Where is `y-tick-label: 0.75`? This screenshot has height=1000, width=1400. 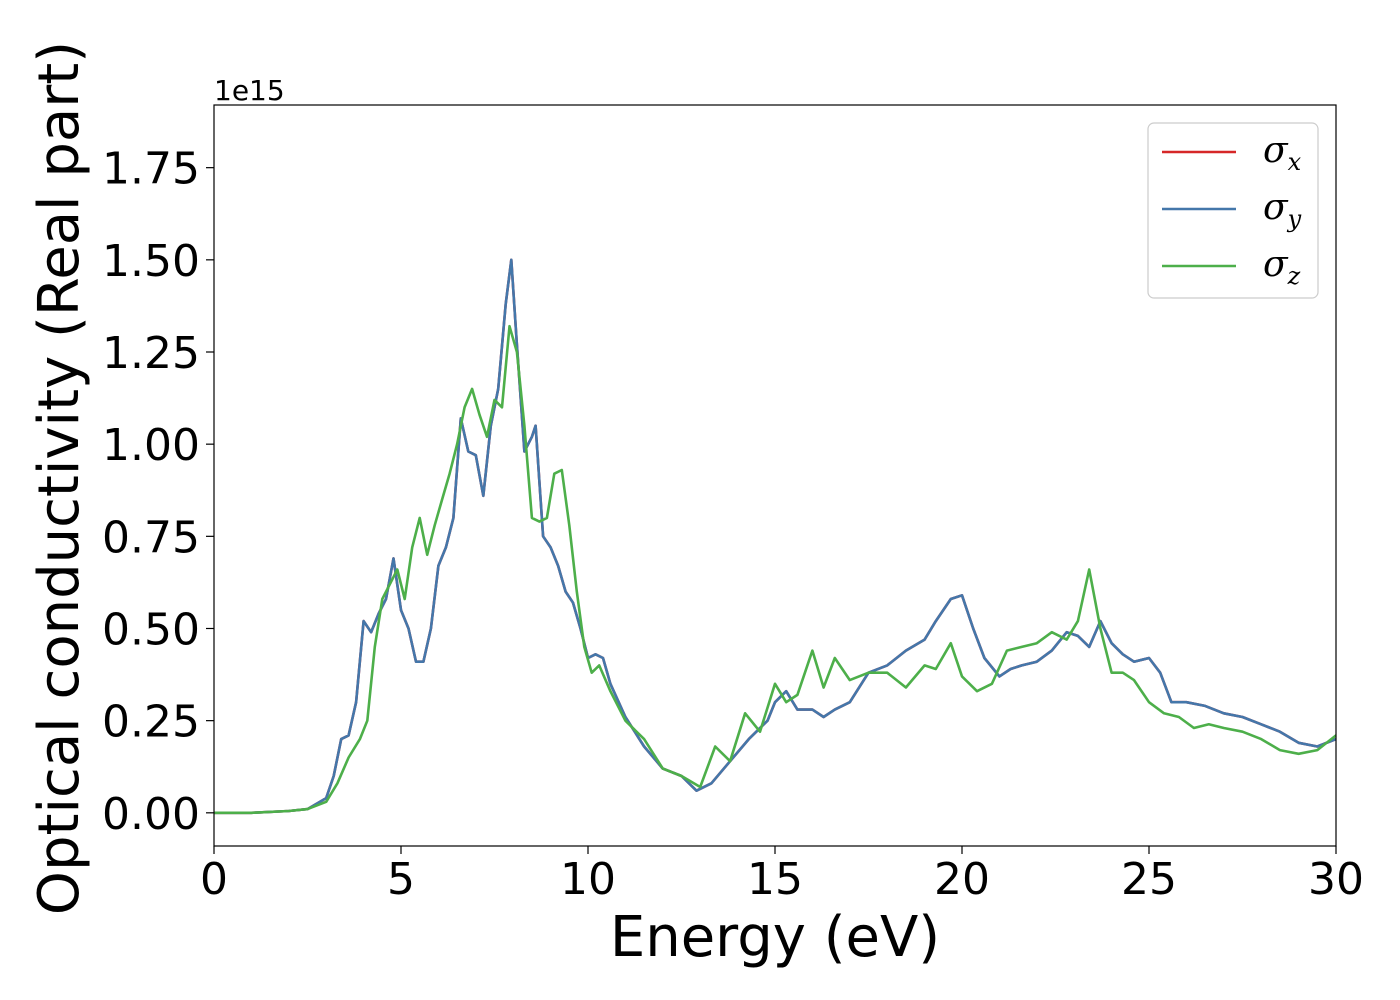 y-tick-label: 0.75 is located at coordinates (151, 537).